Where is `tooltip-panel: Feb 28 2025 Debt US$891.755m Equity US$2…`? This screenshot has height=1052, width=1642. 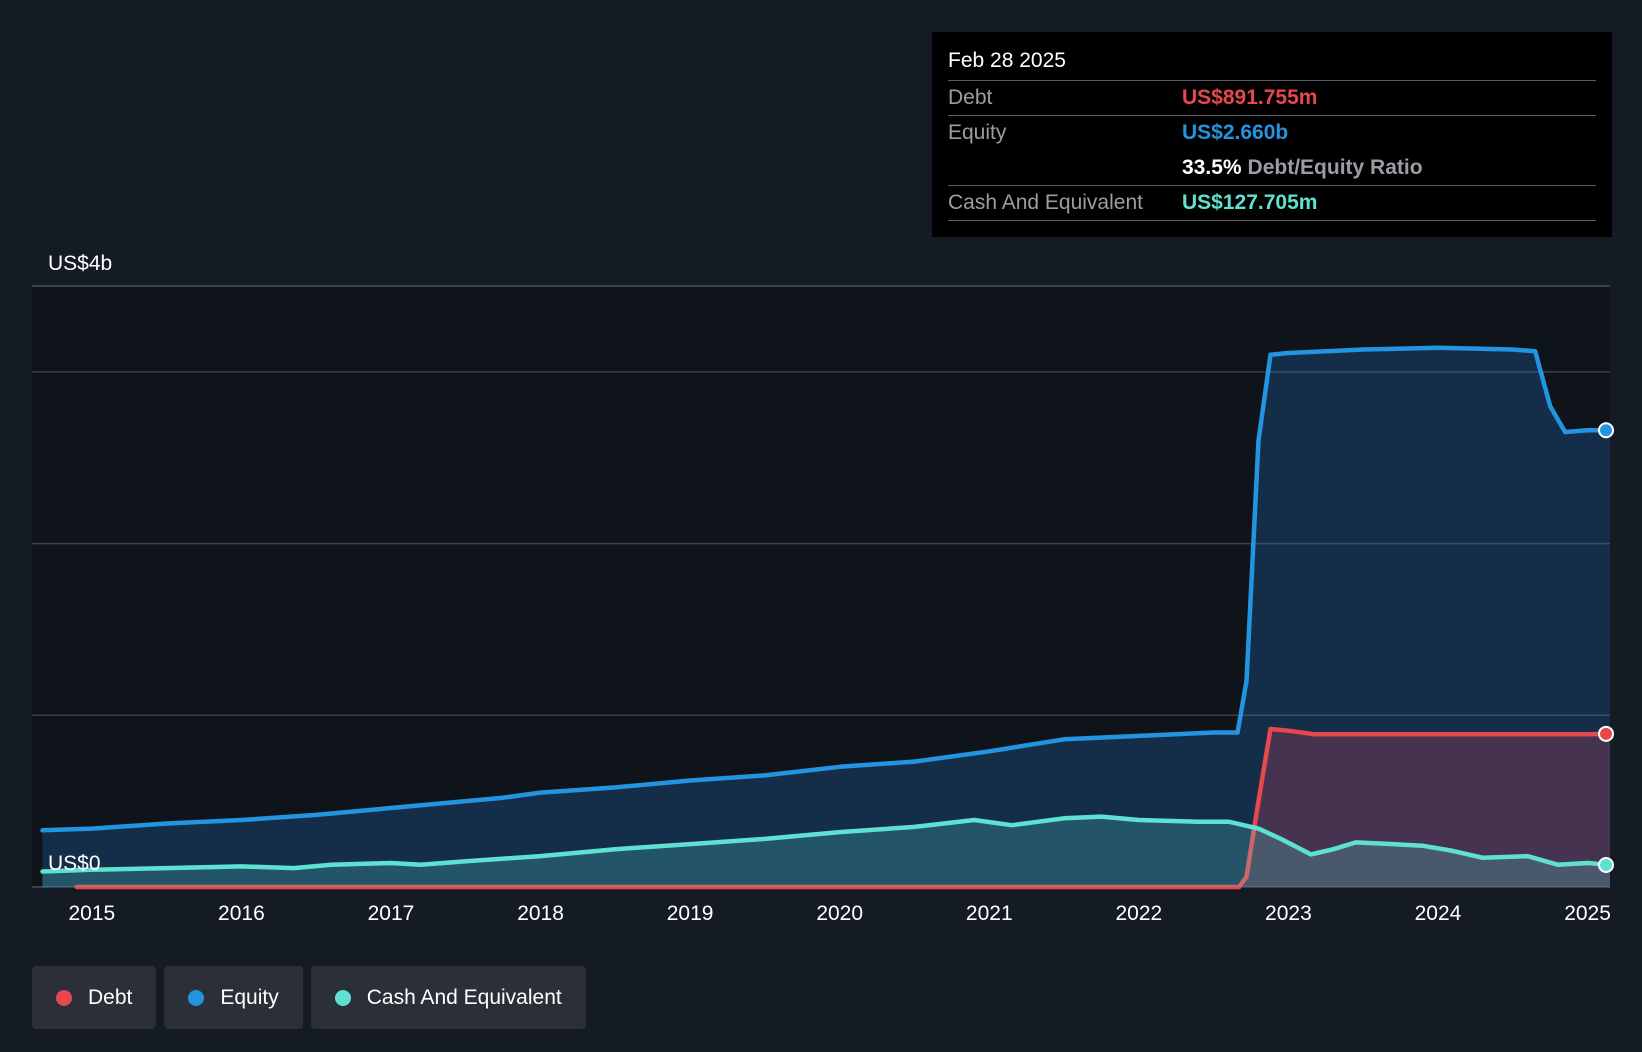
tooltip-panel: Feb 28 2025 Debt US$891.755m Equity US$2… is located at coordinates (1272, 134).